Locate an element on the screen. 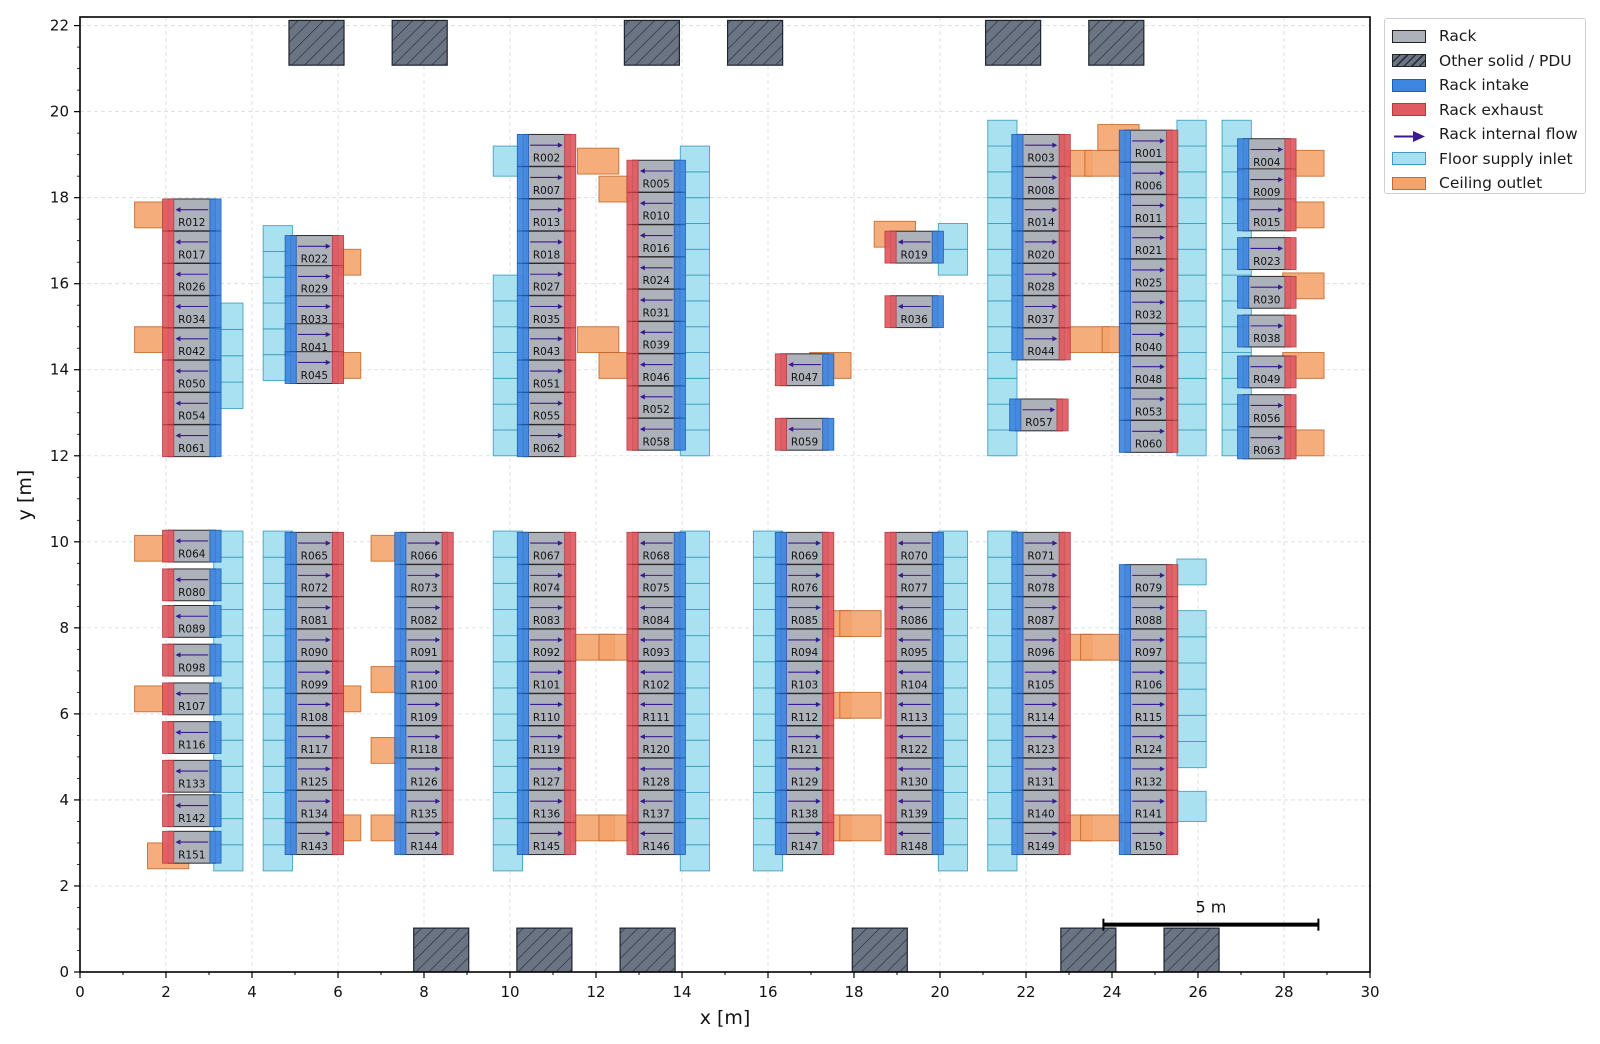 Image resolution: width=1600 pixels, height=1044 pixels. rack-label: R112 is located at coordinates (804, 718).